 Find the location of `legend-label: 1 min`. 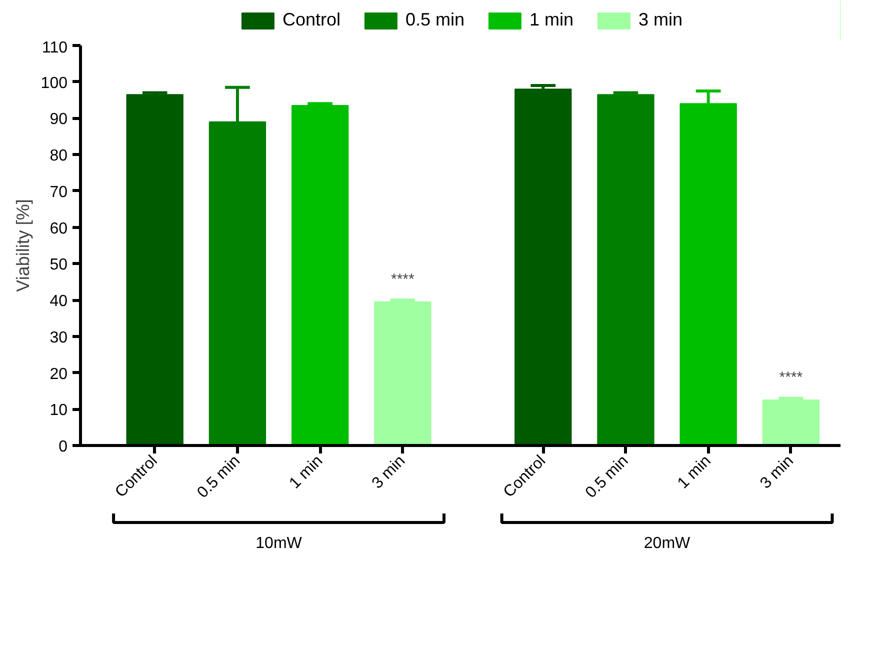

legend-label: 1 min is located at coordinates (552, 20).